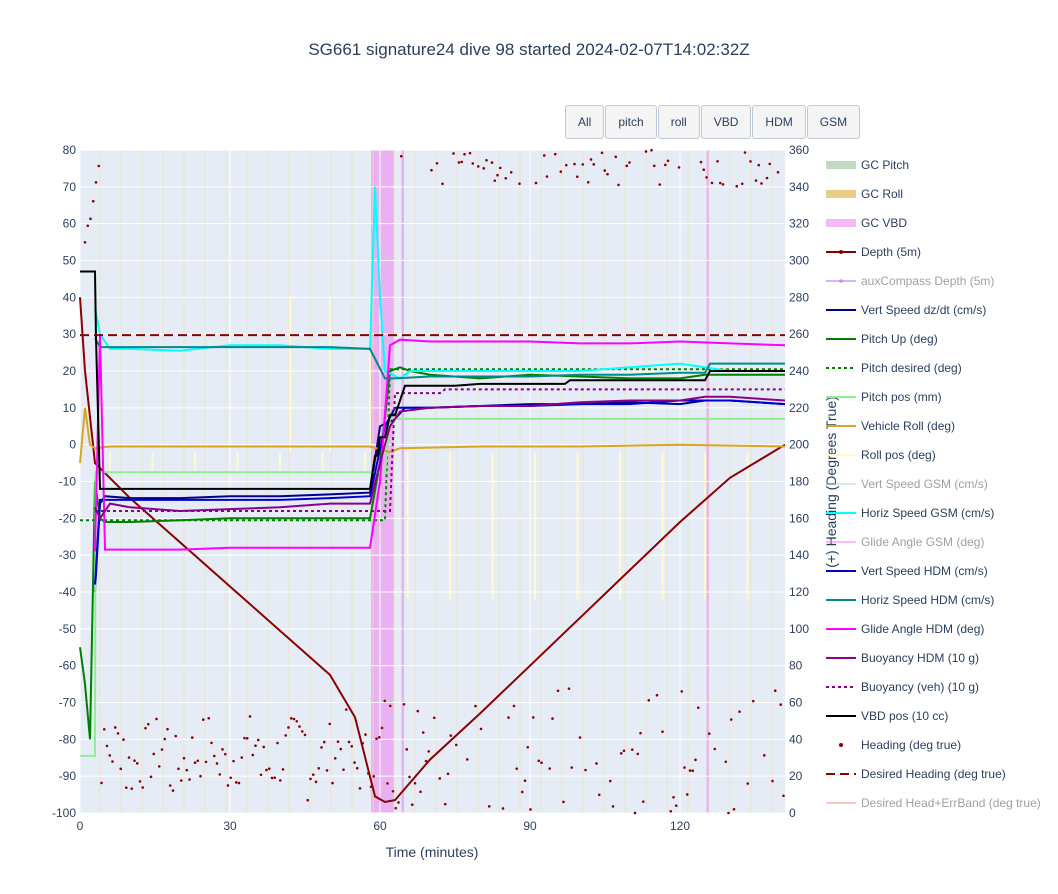  What do you see at coordinates (882, 339) in the screenshot?
I see `legend-item: Pitch Up (deg)` at bounding box center [882, 339].